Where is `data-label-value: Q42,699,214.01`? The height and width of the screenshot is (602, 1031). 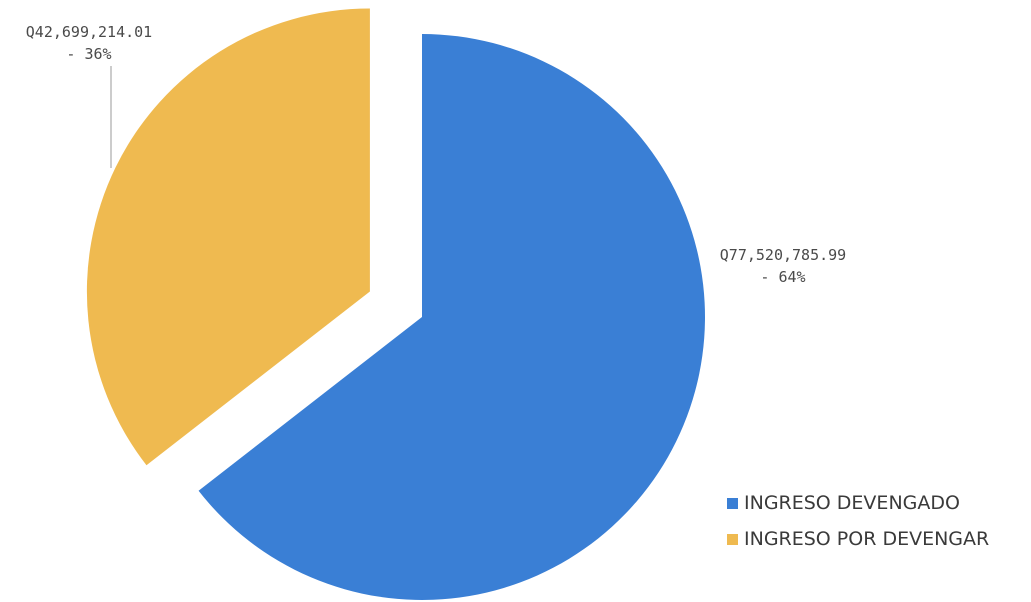 data-label-value: Q42,699,214.01 is located at coordinates (89, 32).